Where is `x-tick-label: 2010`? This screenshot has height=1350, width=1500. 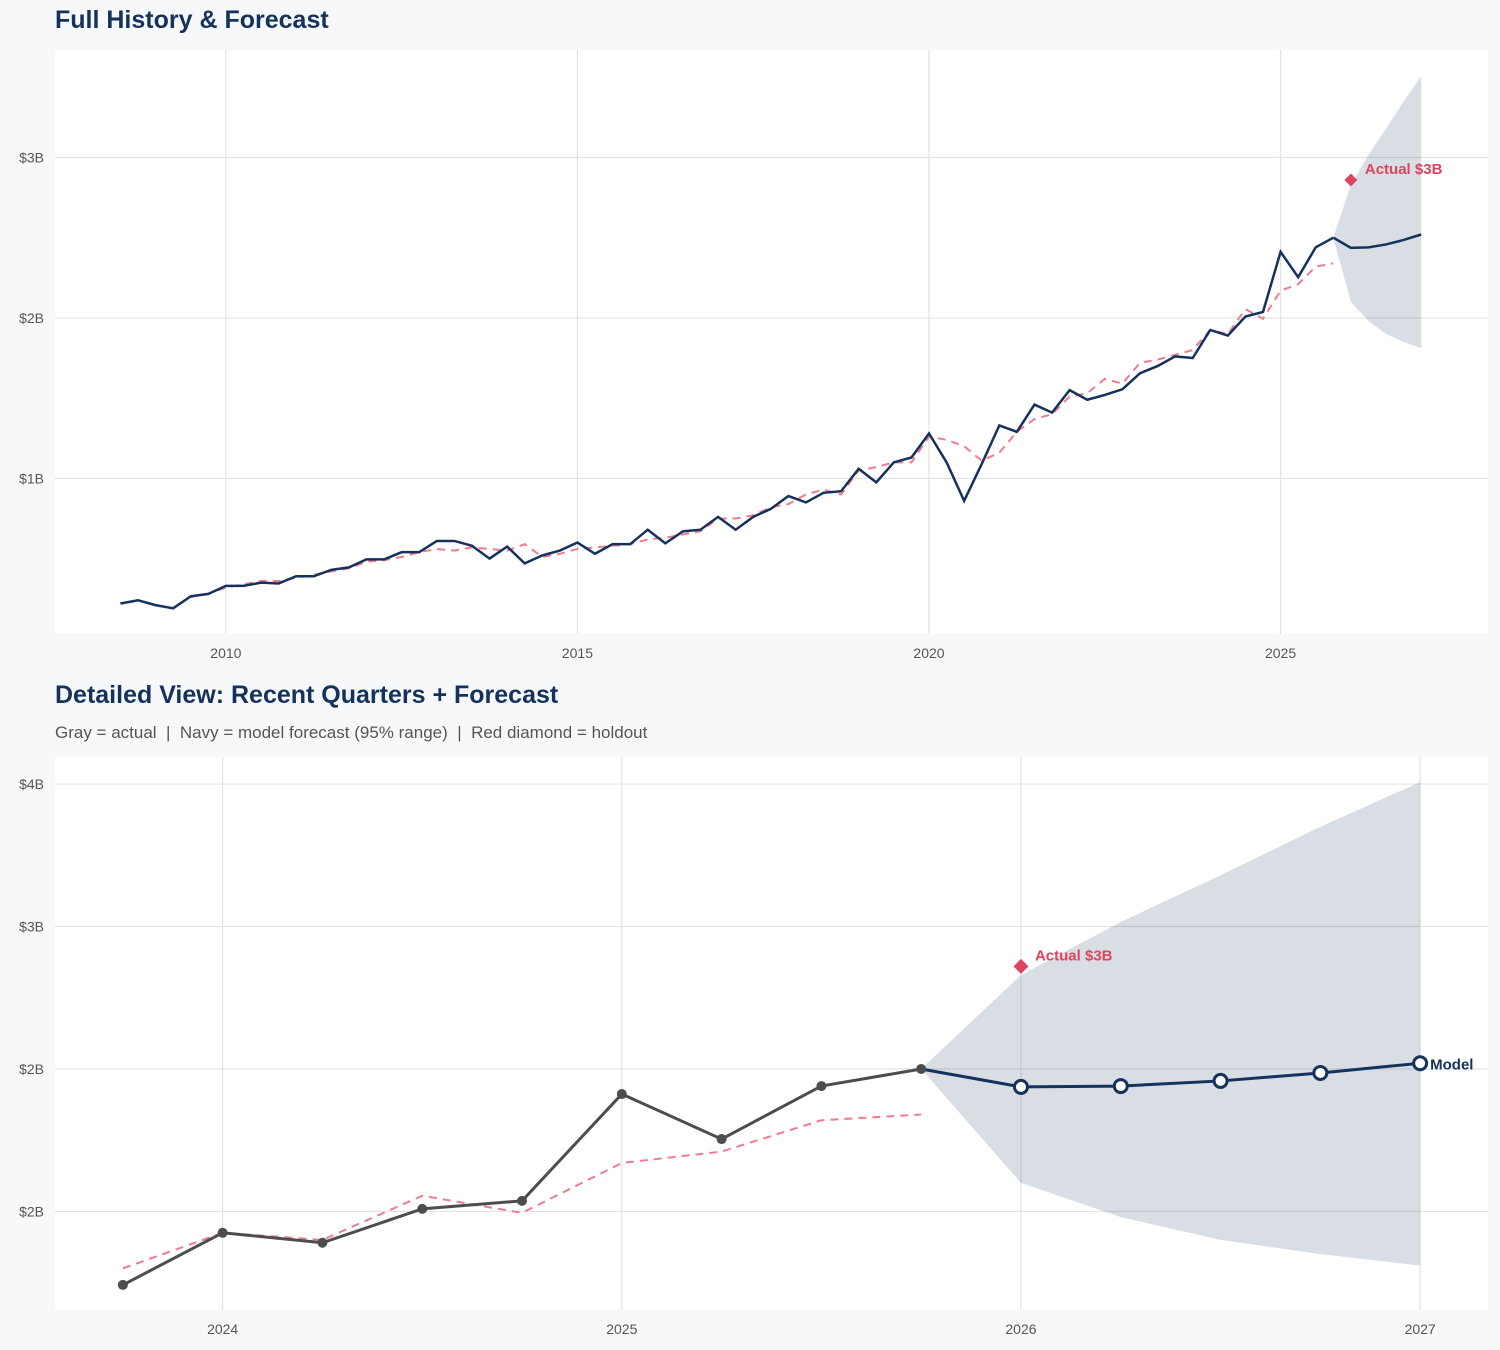 x-tick-label: 2010 is located at coordinates (225, 653).